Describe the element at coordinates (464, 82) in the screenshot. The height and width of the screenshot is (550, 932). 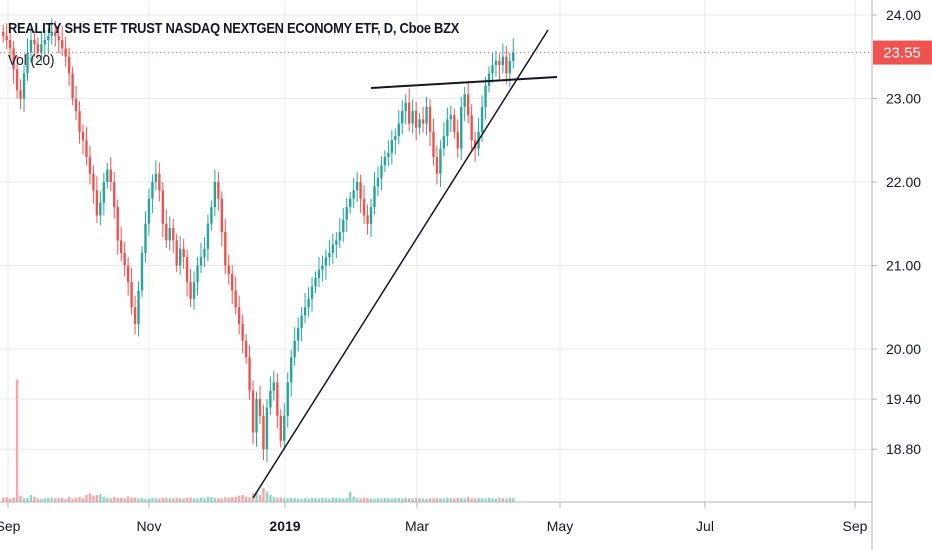
I see `resistance-trend-line` at that location.